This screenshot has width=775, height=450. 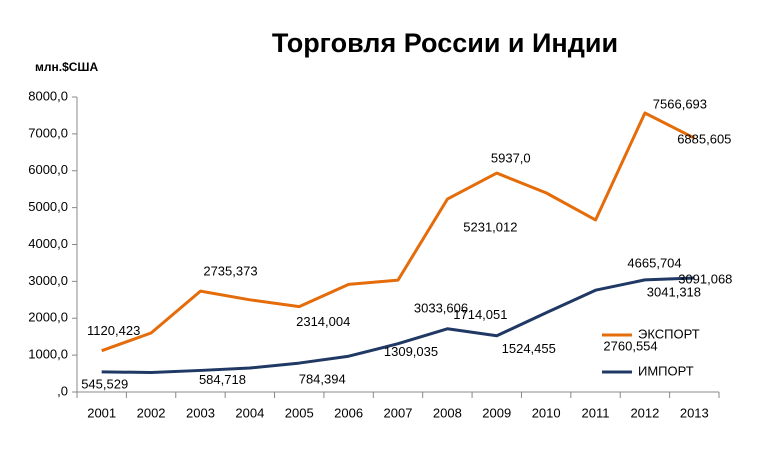 What do you see at coordinates (151, 412) in the screenshot?
I see `x-tick-label: 2002` at bounding box center [151, 412].